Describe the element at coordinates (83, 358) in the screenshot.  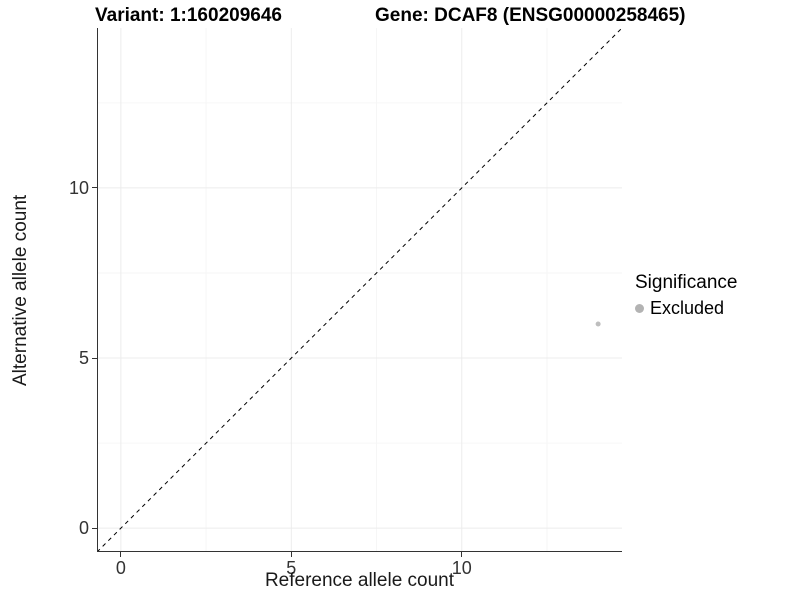
I see `y-tick-label: 5` at that location.